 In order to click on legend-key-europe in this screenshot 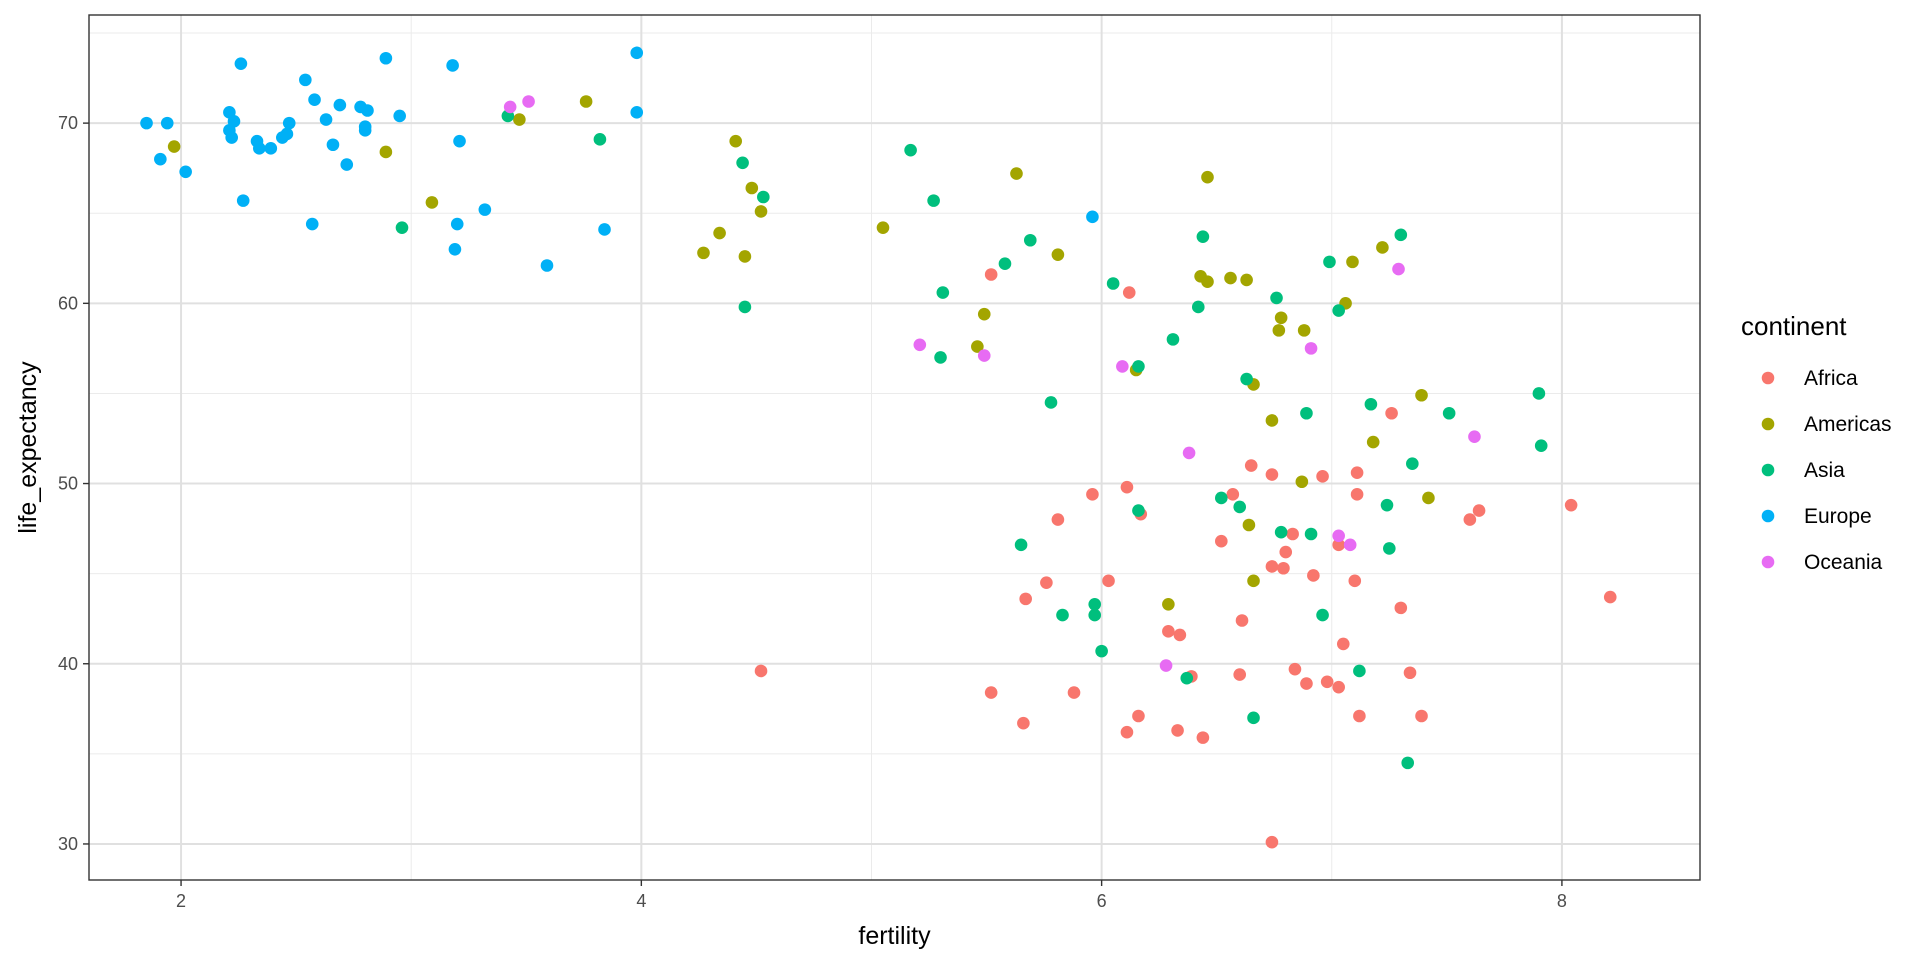, I will do `click(1768, 516)`.